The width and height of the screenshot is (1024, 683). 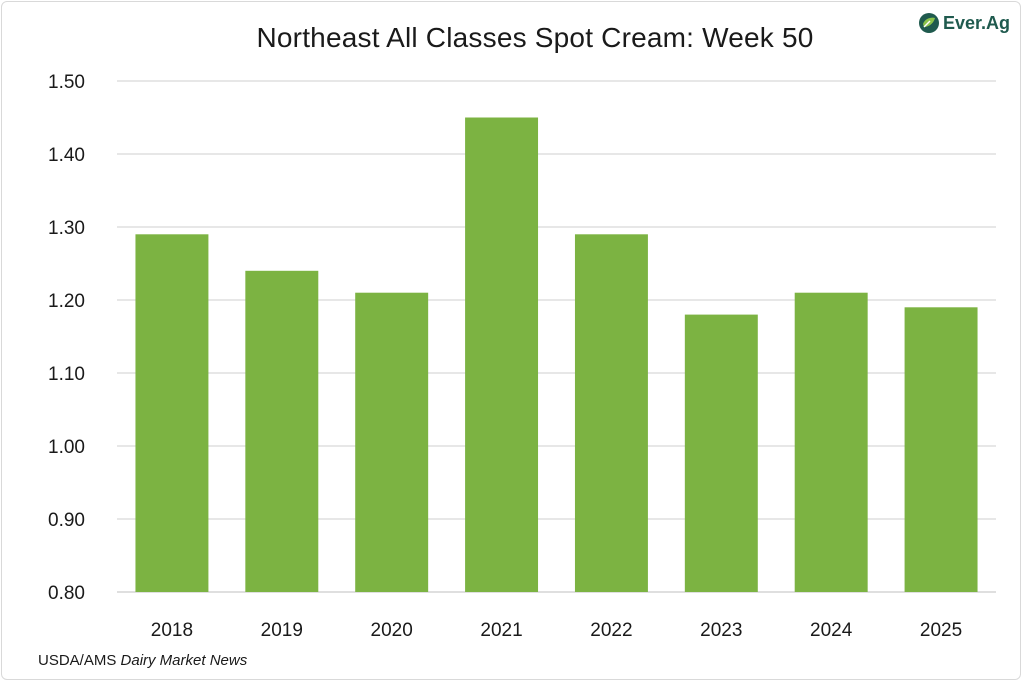 What do you see at coordinates (502, 354) in the screenshot?
I see `bar-2021` at bounding box center [502, 354].